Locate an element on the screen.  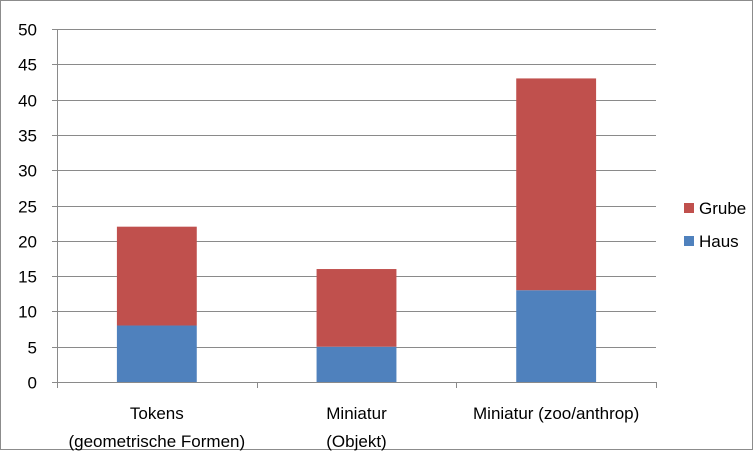
y-tick-label-20: 20 is located at coordinates (27, 242).